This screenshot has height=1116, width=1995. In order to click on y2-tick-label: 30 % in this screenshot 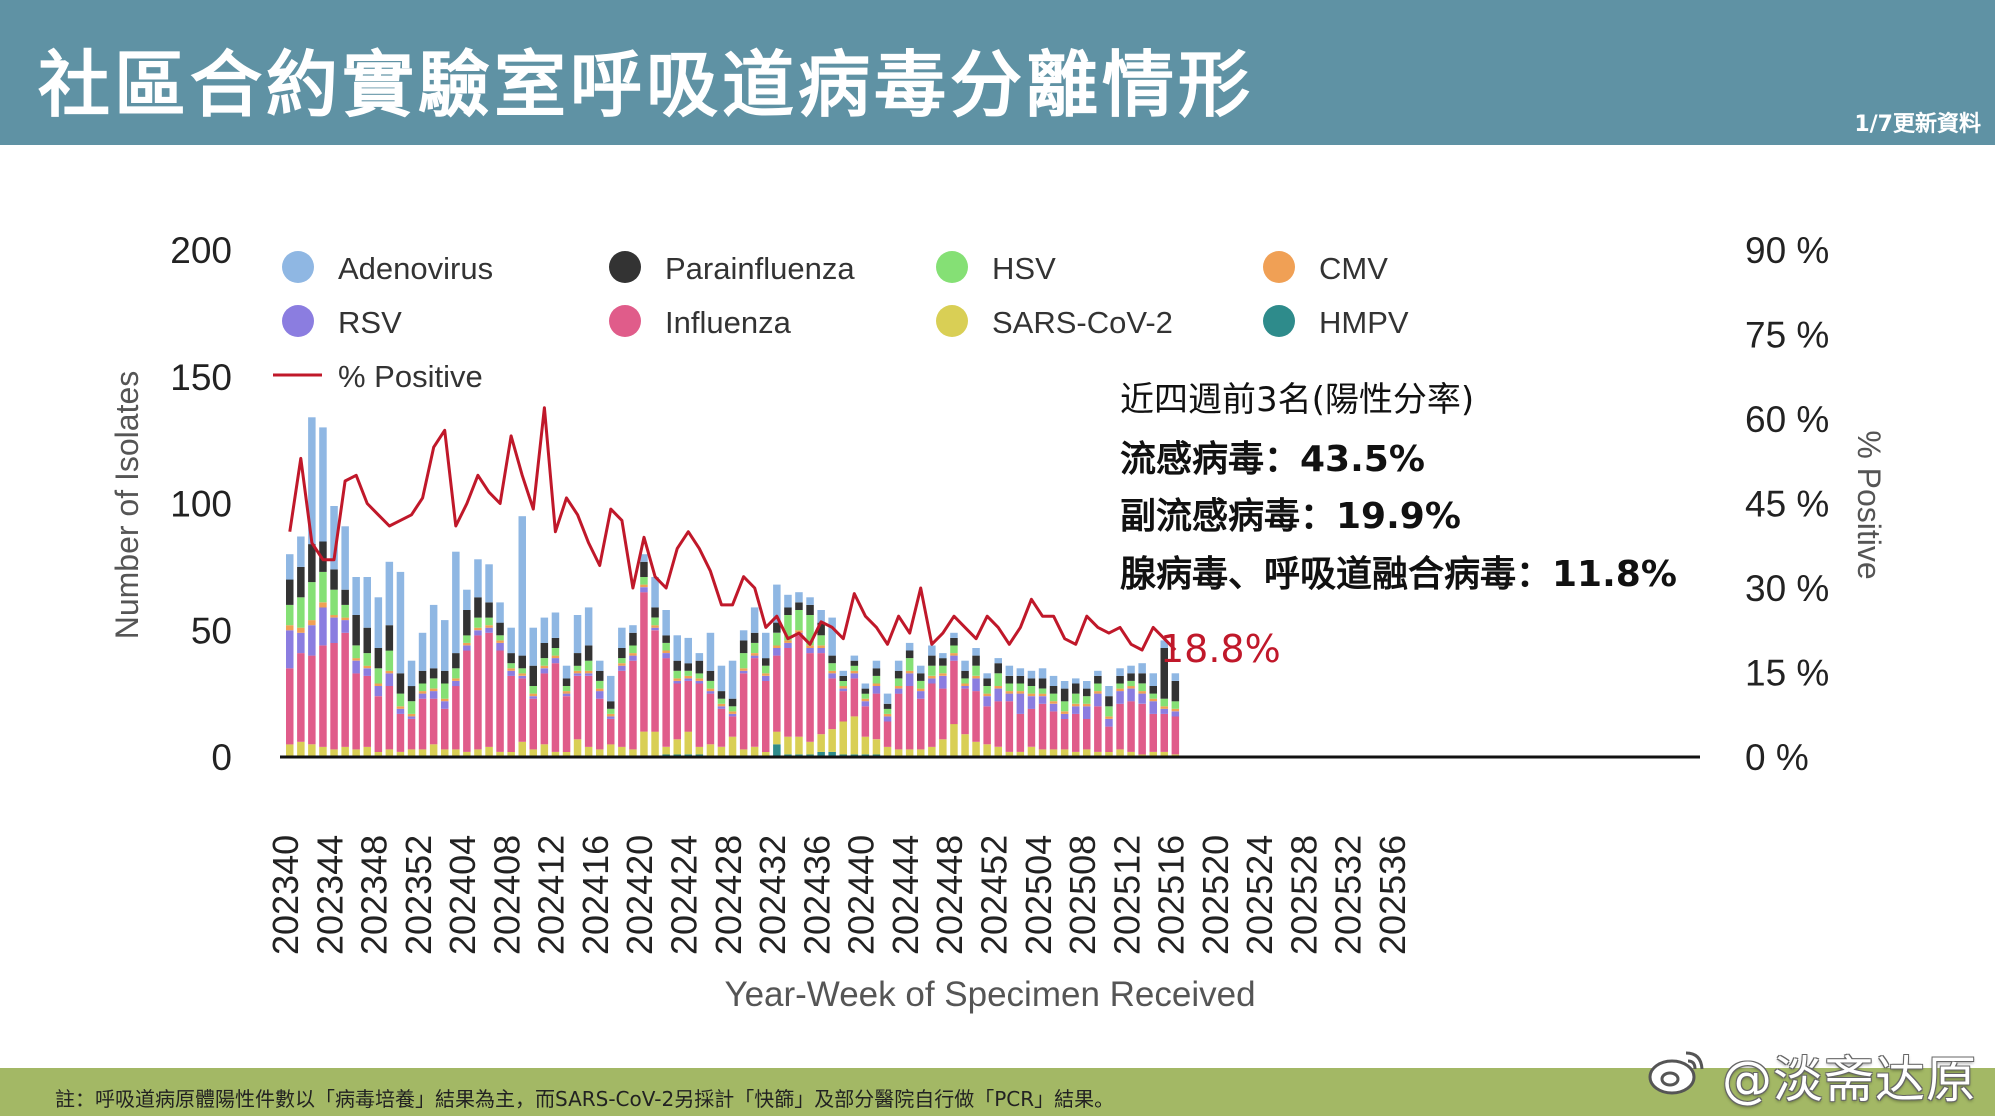, I will do `click(1787, 588)`.